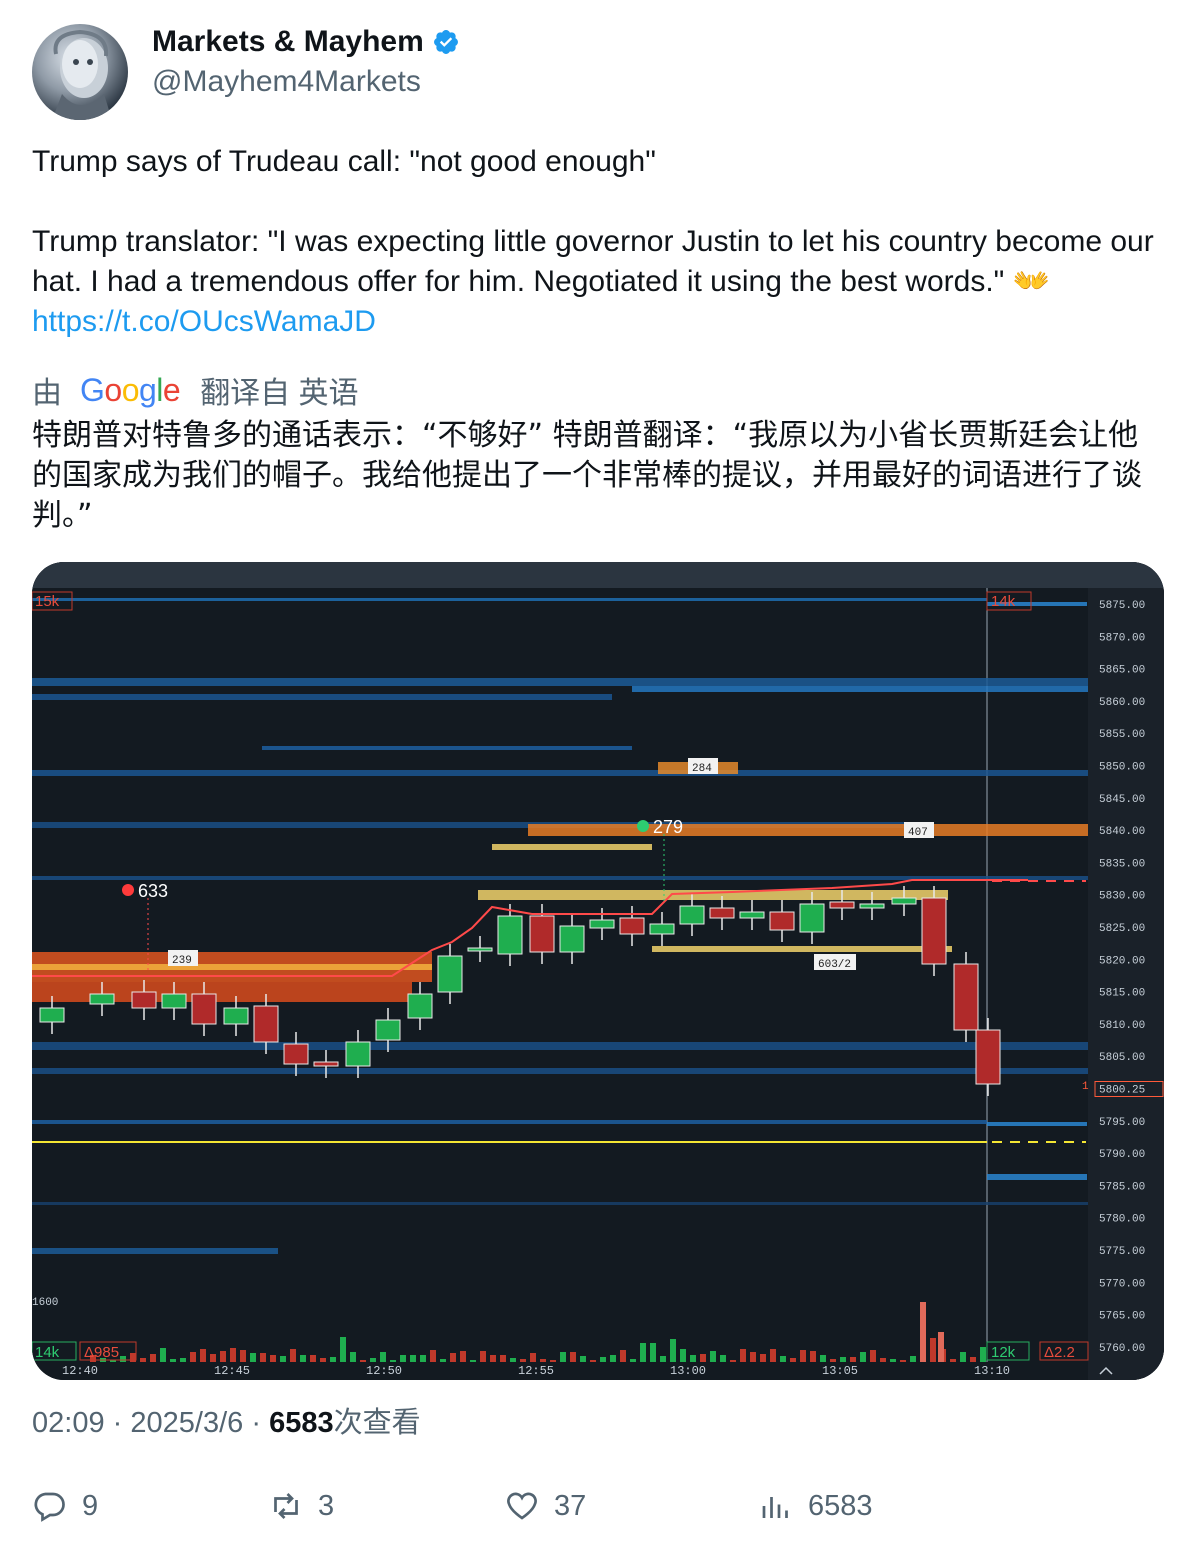 The image size is (1196, 1556). What do you see at coordinates (128, 890) in the screenshot?
I see `sell-marker-icon` at bounding box center [128, 890].